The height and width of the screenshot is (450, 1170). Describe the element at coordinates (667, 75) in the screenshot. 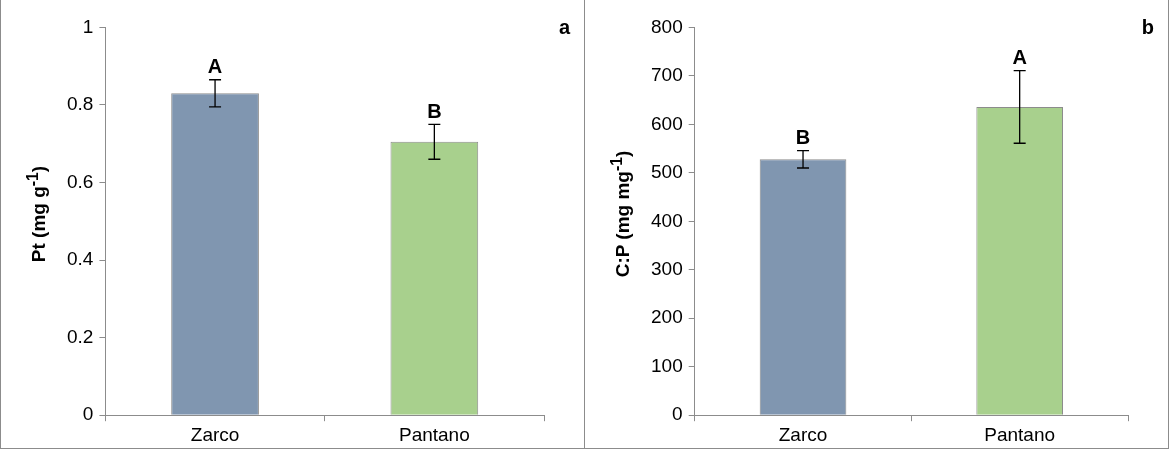

I see `y-tick-label: 700` at that location.